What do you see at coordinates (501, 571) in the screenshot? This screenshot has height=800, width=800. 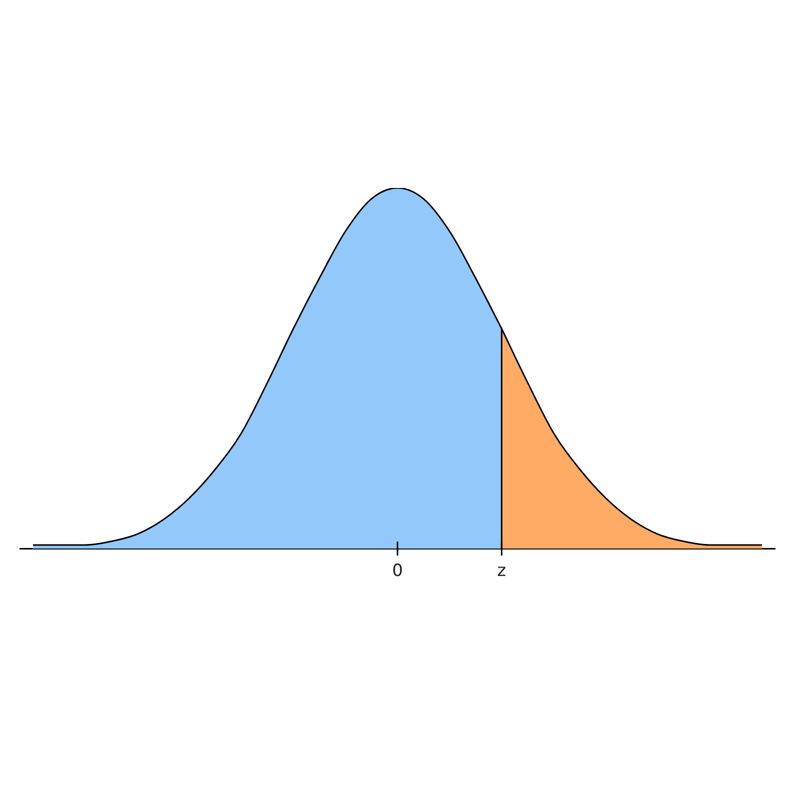 I see `x-tick-label: z` at bounding box center [501, 571].